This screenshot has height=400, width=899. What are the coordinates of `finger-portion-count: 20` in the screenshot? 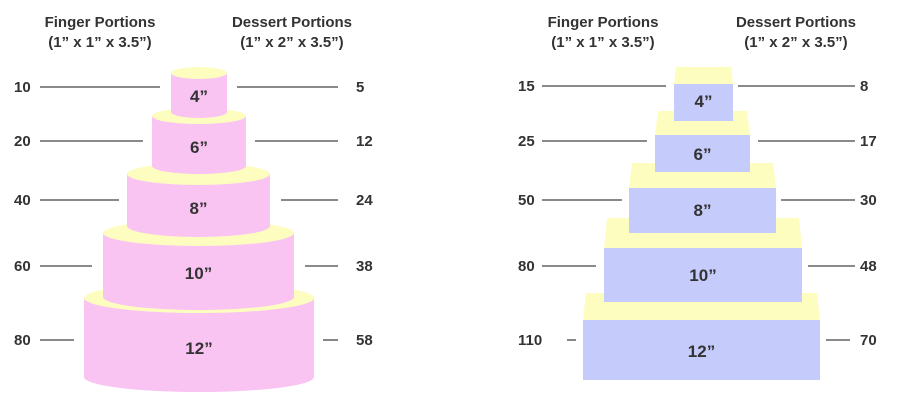 It's located at (22, 141).